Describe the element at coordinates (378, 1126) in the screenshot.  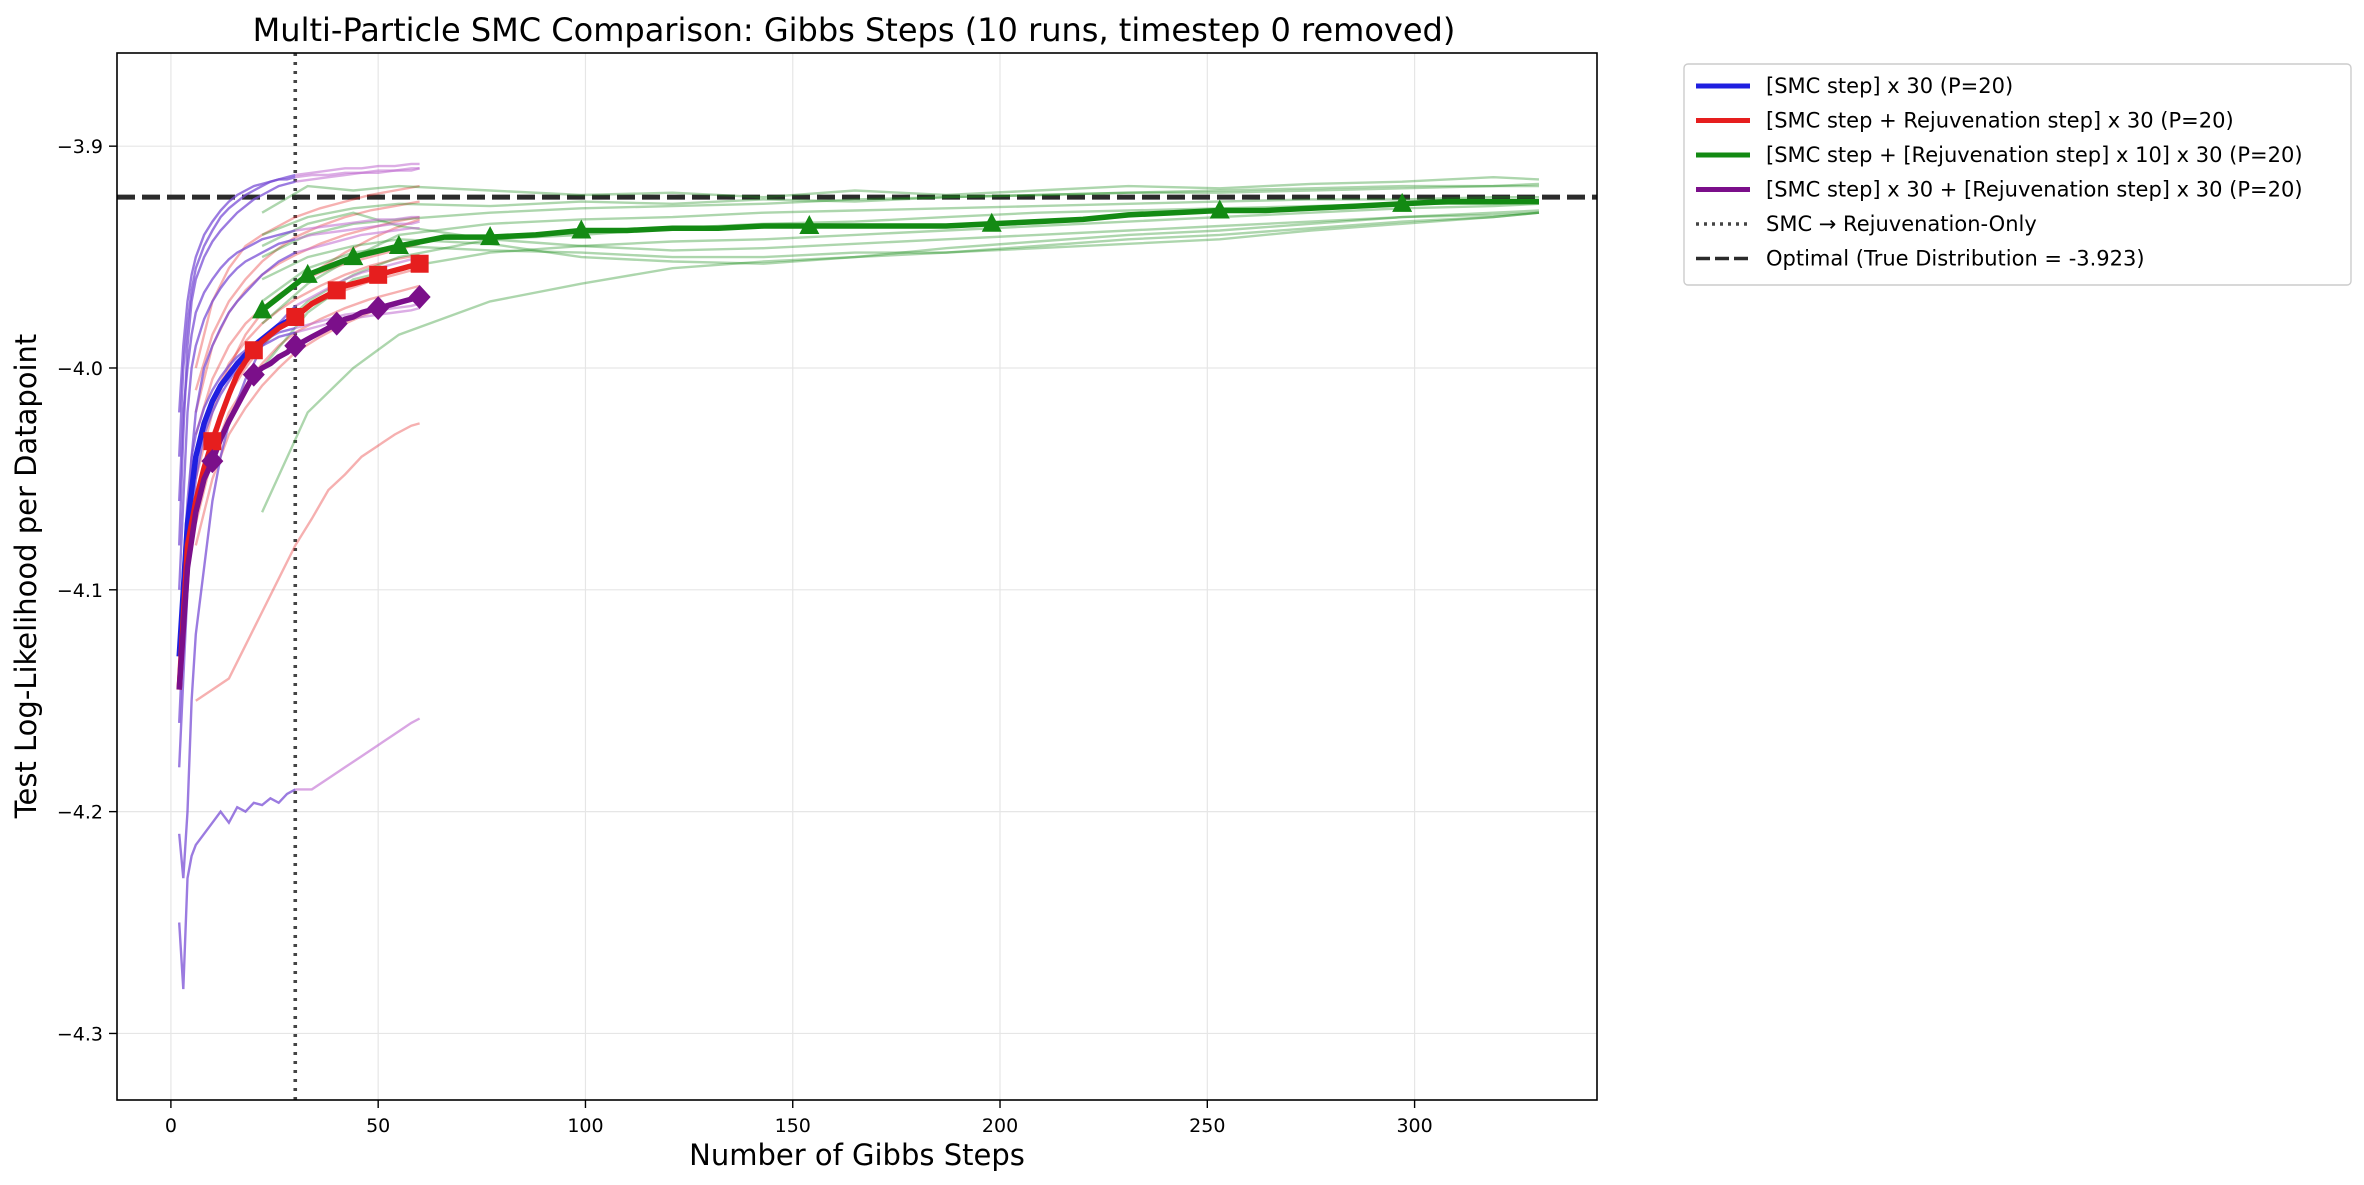
I see `x-tick-label: 50` at that location.